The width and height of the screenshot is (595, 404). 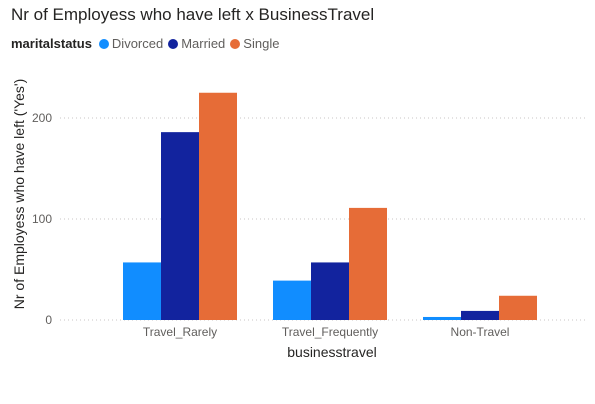 What do you see at coordinates (480, 315) in the screenshot?
I see `bar-non-travel-married` at bounding box center [480, 315].